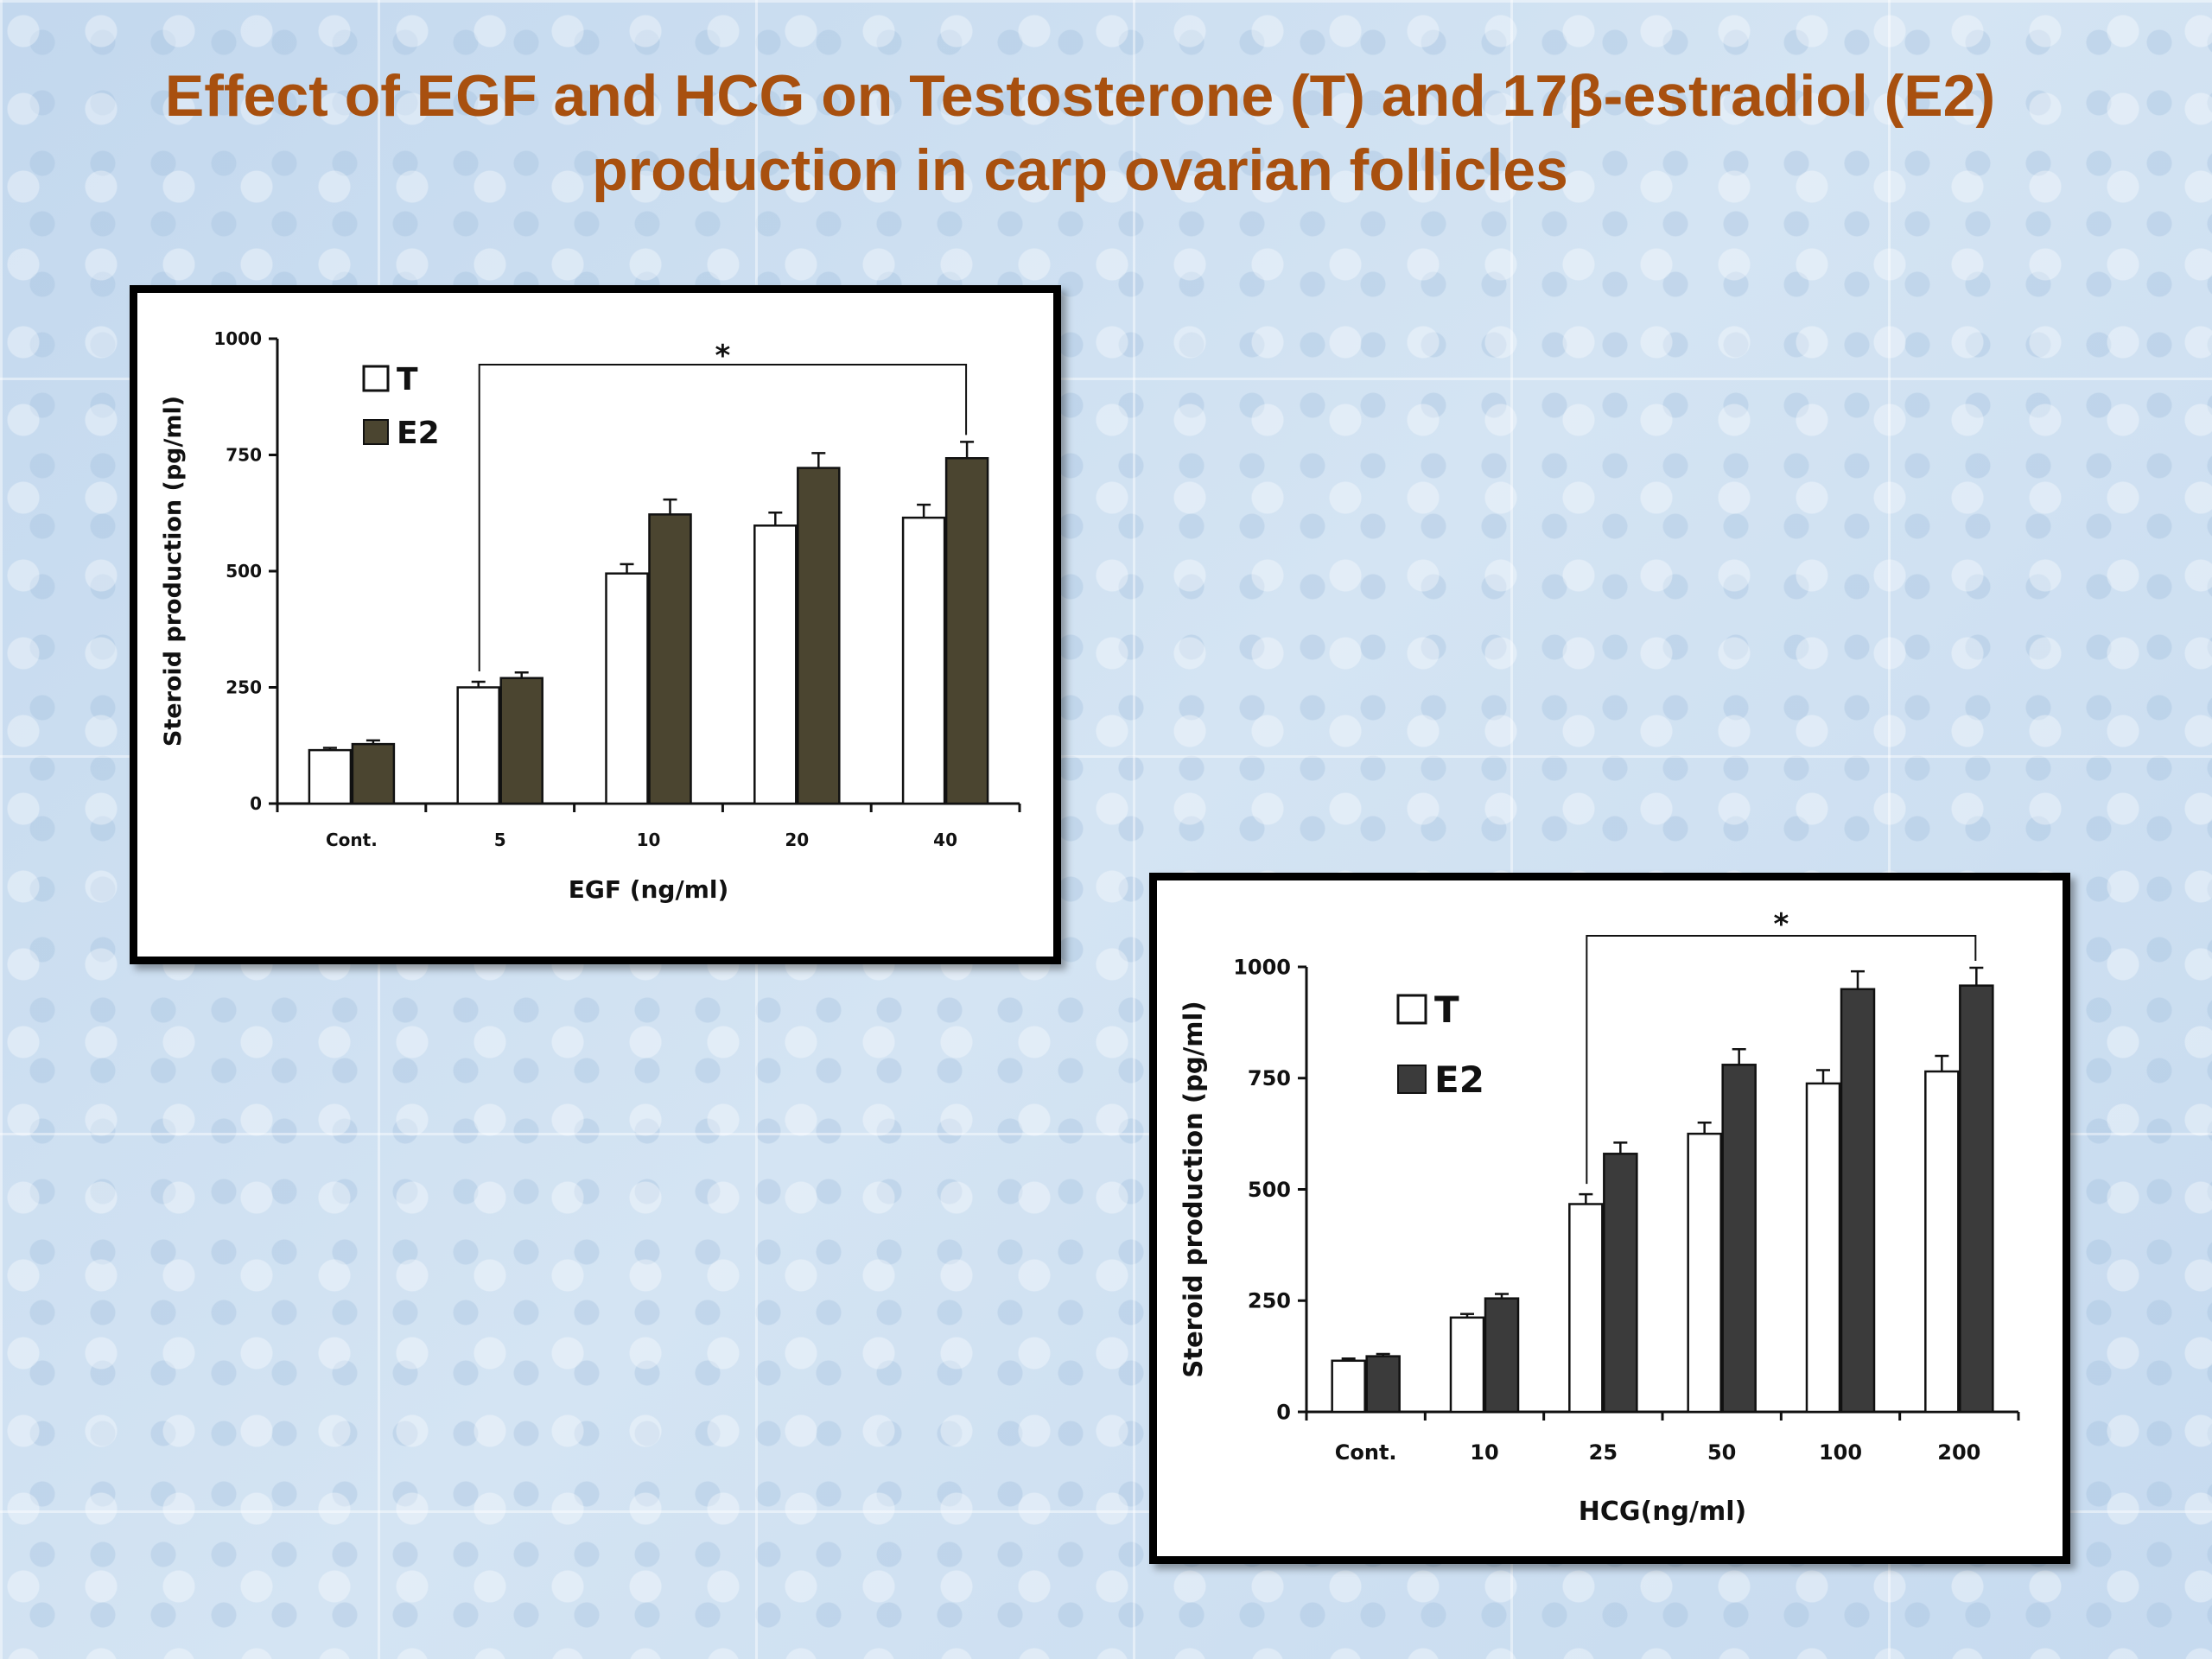  I want to click on egf-x-tick-label: 40, so click(945, 840).